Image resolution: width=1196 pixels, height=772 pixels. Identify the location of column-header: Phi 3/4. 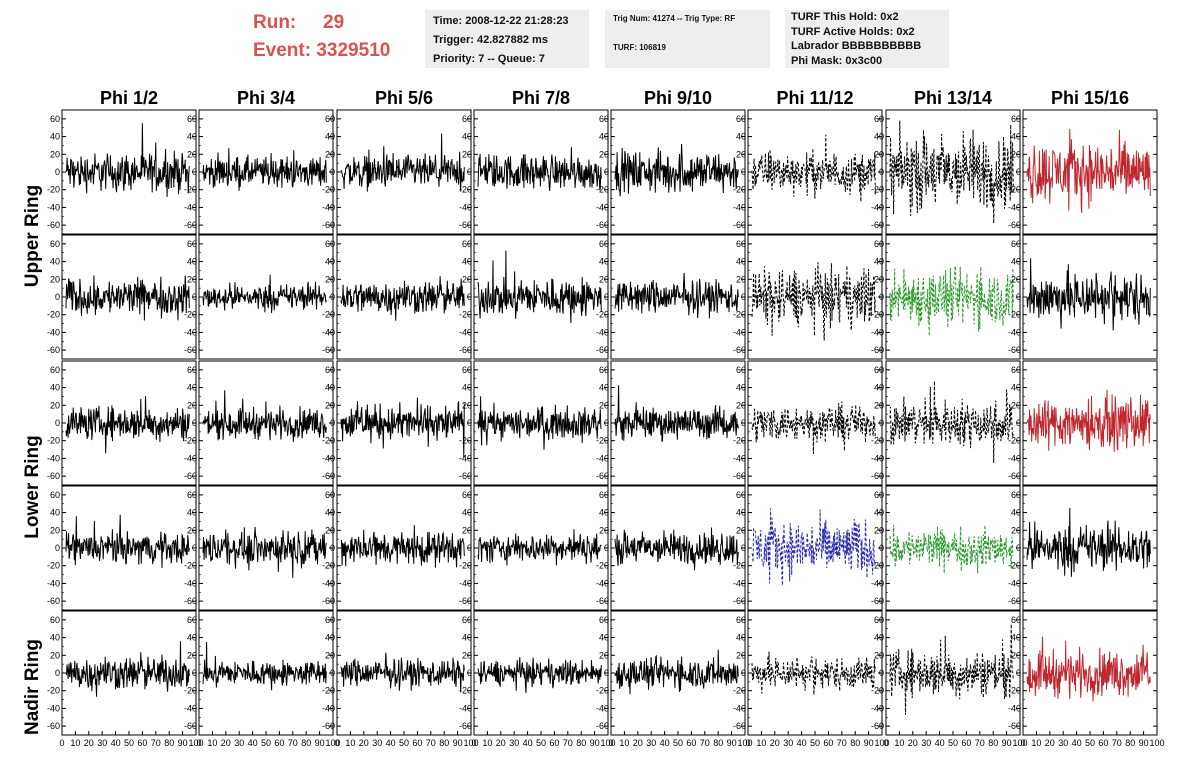
(266, 98).